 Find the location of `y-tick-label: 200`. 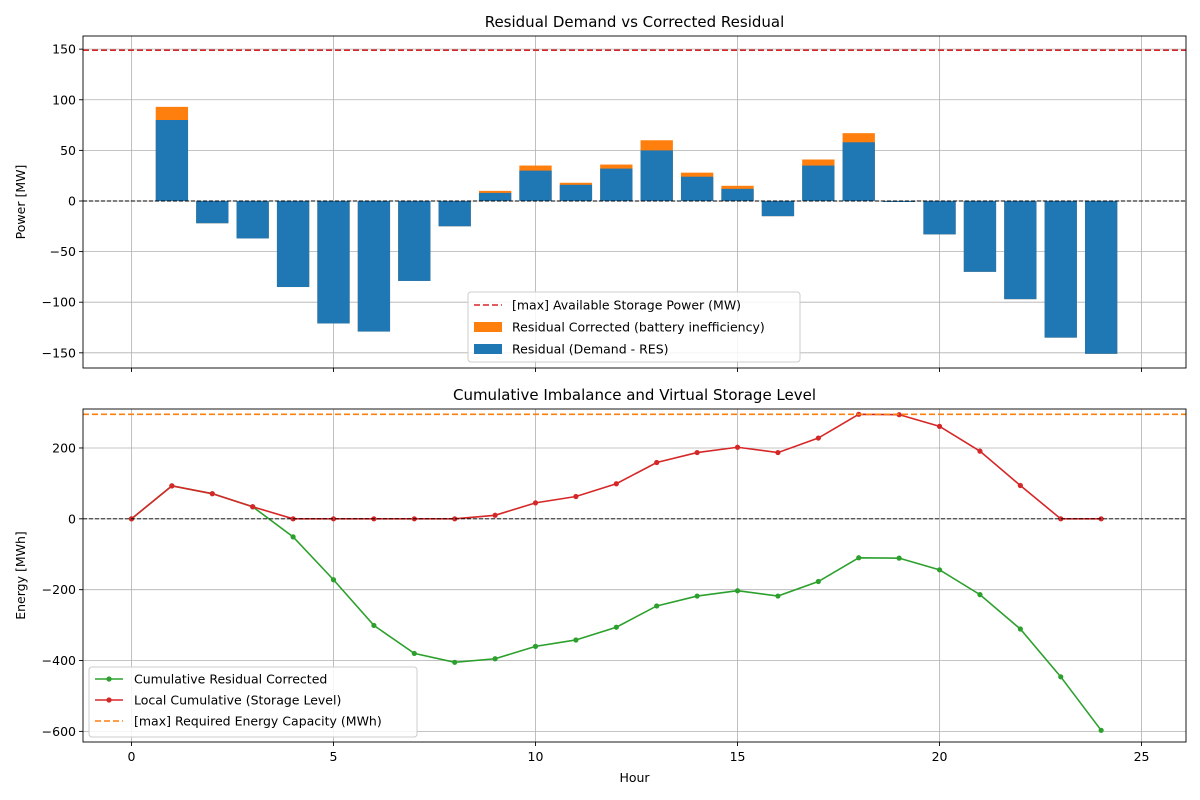

y-tick-label: 200 is located at coordinates (64, 447).